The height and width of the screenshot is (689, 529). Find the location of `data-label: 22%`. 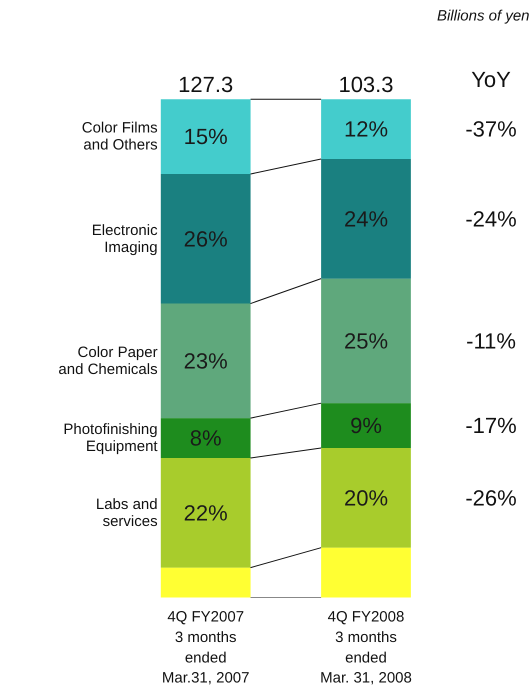

data-label: 22% is located at coordinates (206, 513).